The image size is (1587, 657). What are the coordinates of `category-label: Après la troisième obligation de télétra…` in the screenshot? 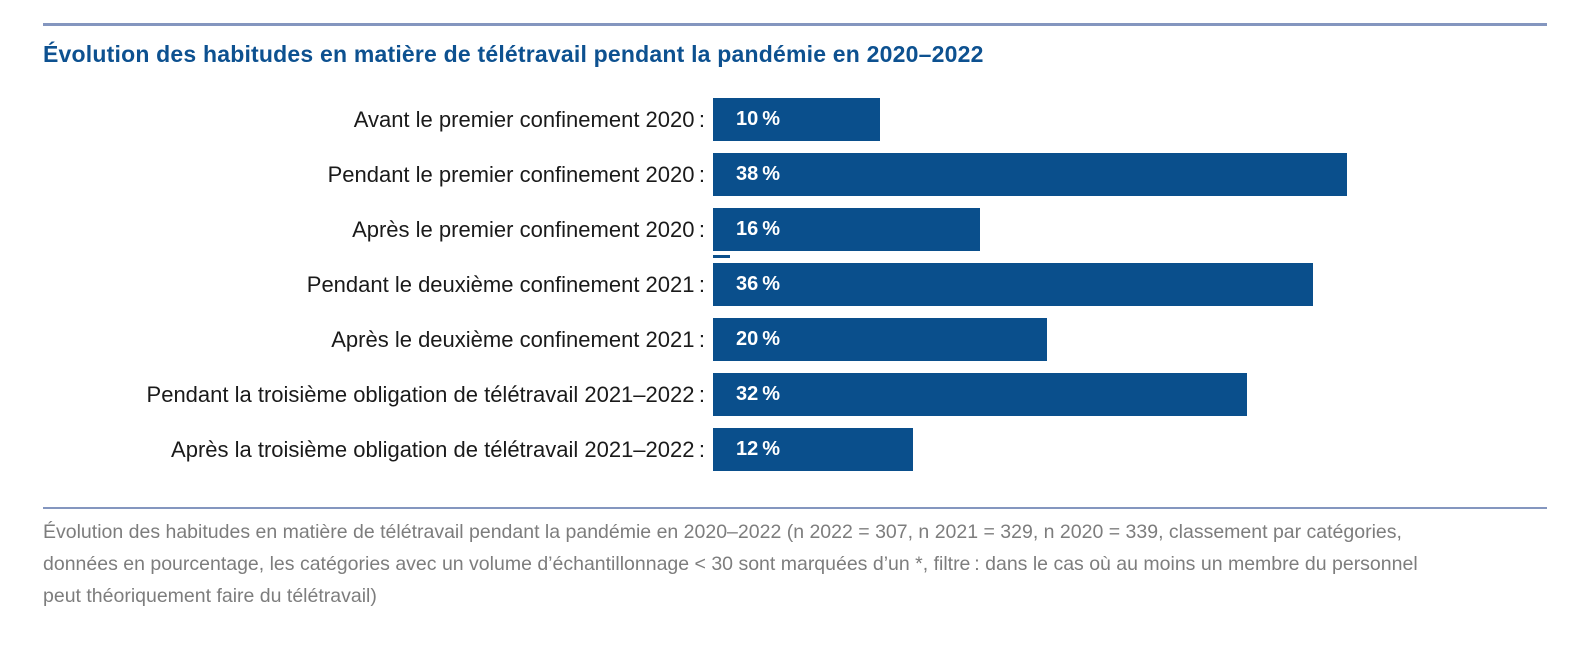 It's located at (438, 449).